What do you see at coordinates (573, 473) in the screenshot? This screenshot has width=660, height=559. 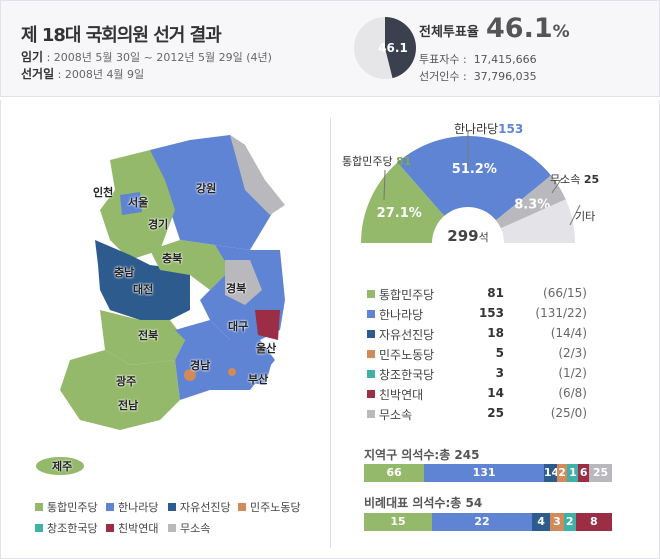 I see `bar-segment-ckp: 1` at bounding box center [573, 473].